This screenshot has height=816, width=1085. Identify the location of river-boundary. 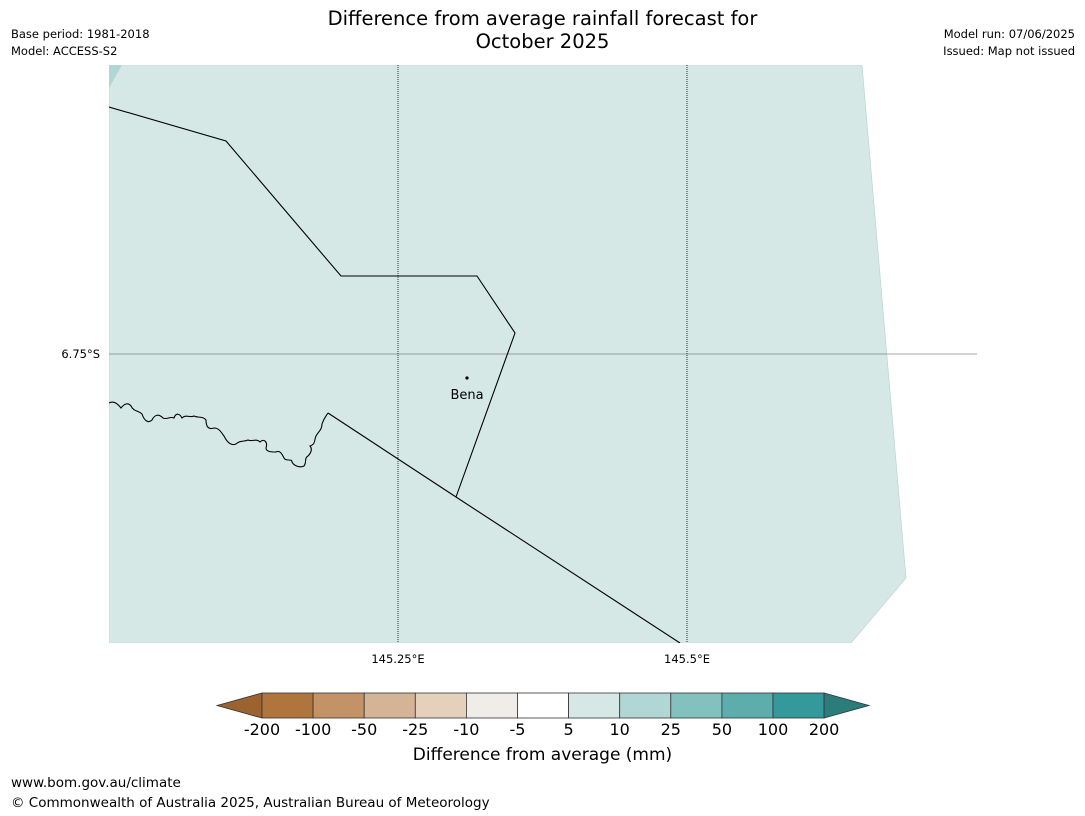
(219, 434).